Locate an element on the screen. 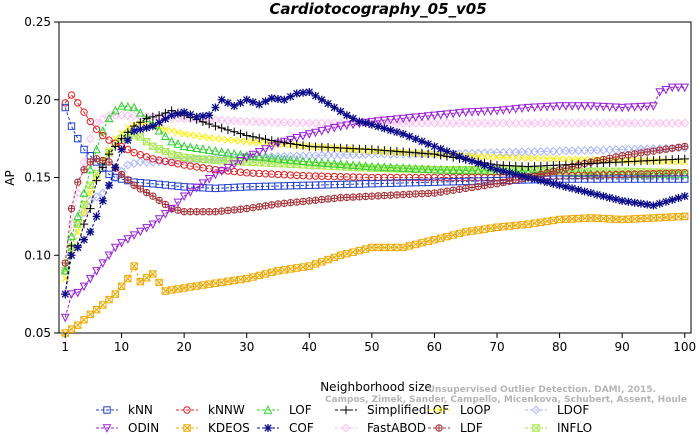 The width and height of the screenshot is (698, 434). data-point-knn is located at coordinates (84, 149).